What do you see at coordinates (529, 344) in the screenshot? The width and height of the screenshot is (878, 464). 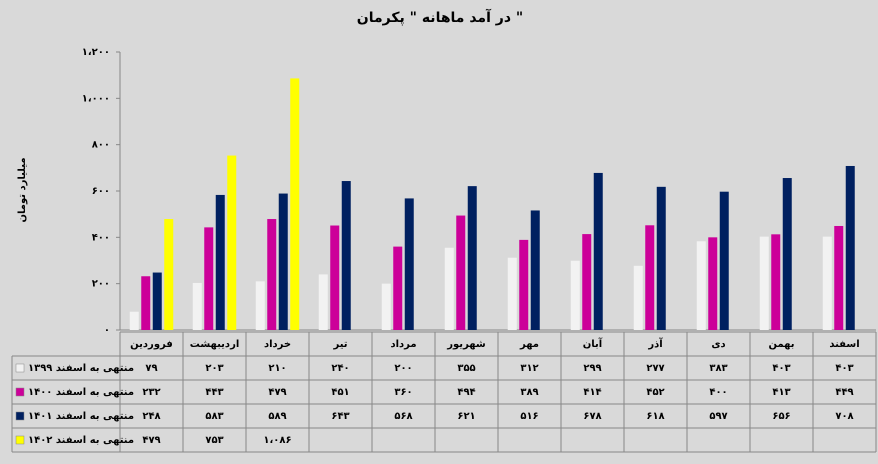 I see `x-tick-label: مهر` at bounding box center [529, 344].